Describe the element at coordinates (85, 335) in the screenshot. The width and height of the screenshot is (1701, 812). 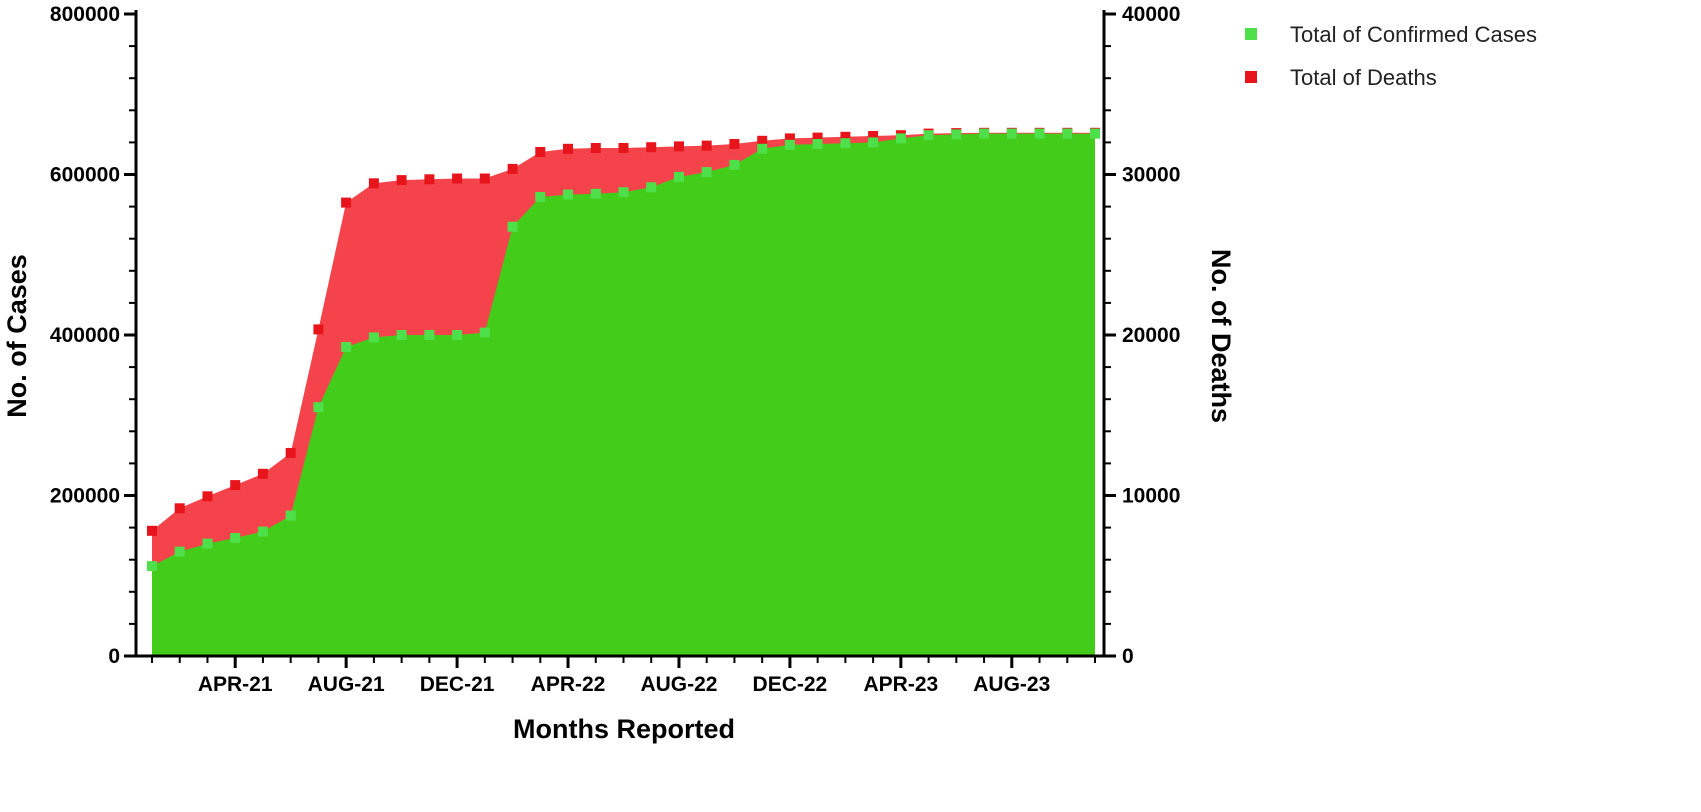
I see `y-tick-label-left: 400000` at that location.